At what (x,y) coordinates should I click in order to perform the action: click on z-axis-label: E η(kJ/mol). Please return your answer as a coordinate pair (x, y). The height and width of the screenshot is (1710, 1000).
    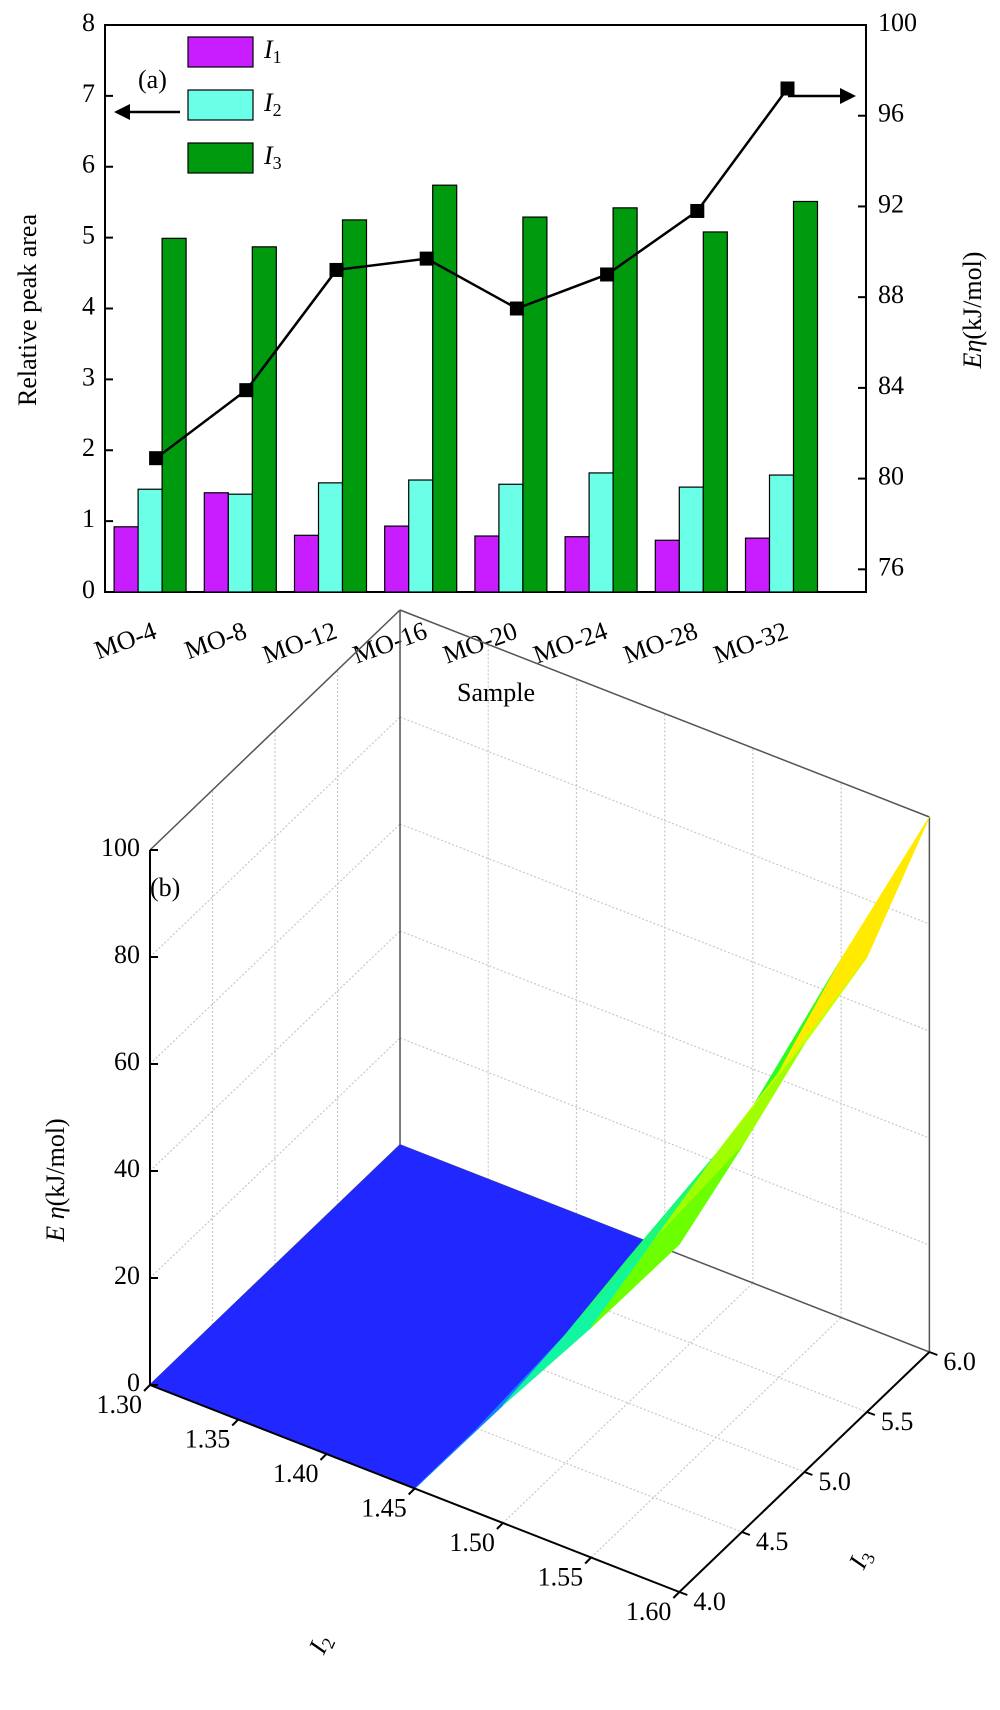
    Looking at the image, I should click on (55, 1180).